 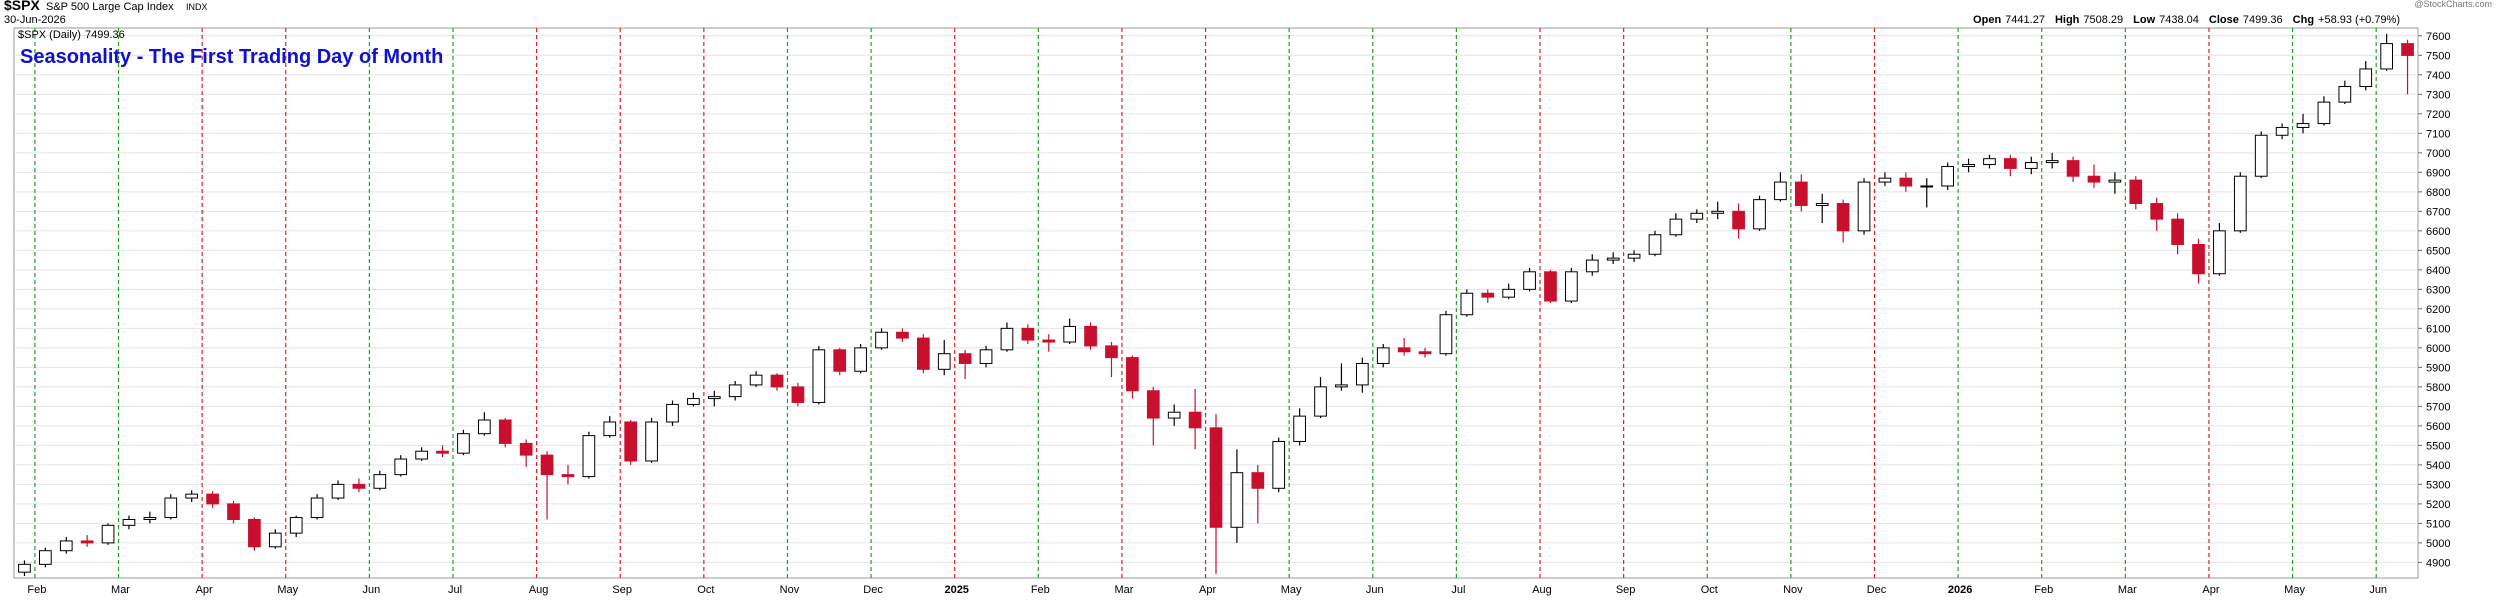 I want to click on y-tick-label: 6900, so click(x=2438, y=173).